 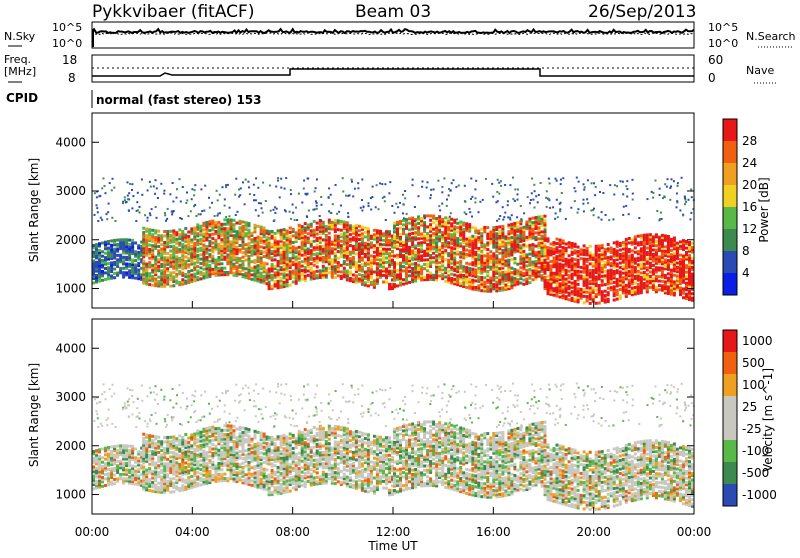 I want to click on colorbar-tick-label: 24, so click(x=749, y=163).